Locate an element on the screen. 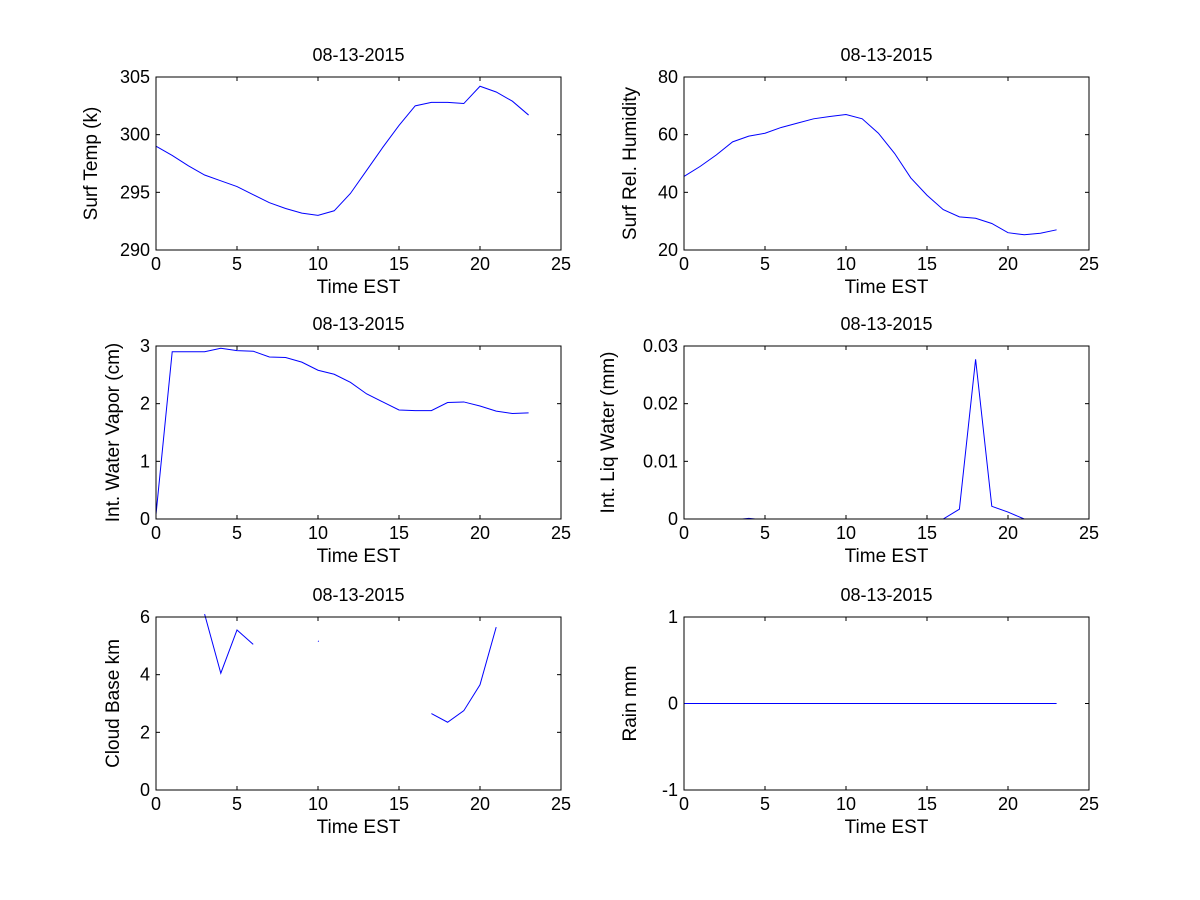 This screenshot has width=1200, height=900. y-axis-label: Rain mm is located at coordinates (630, 703).